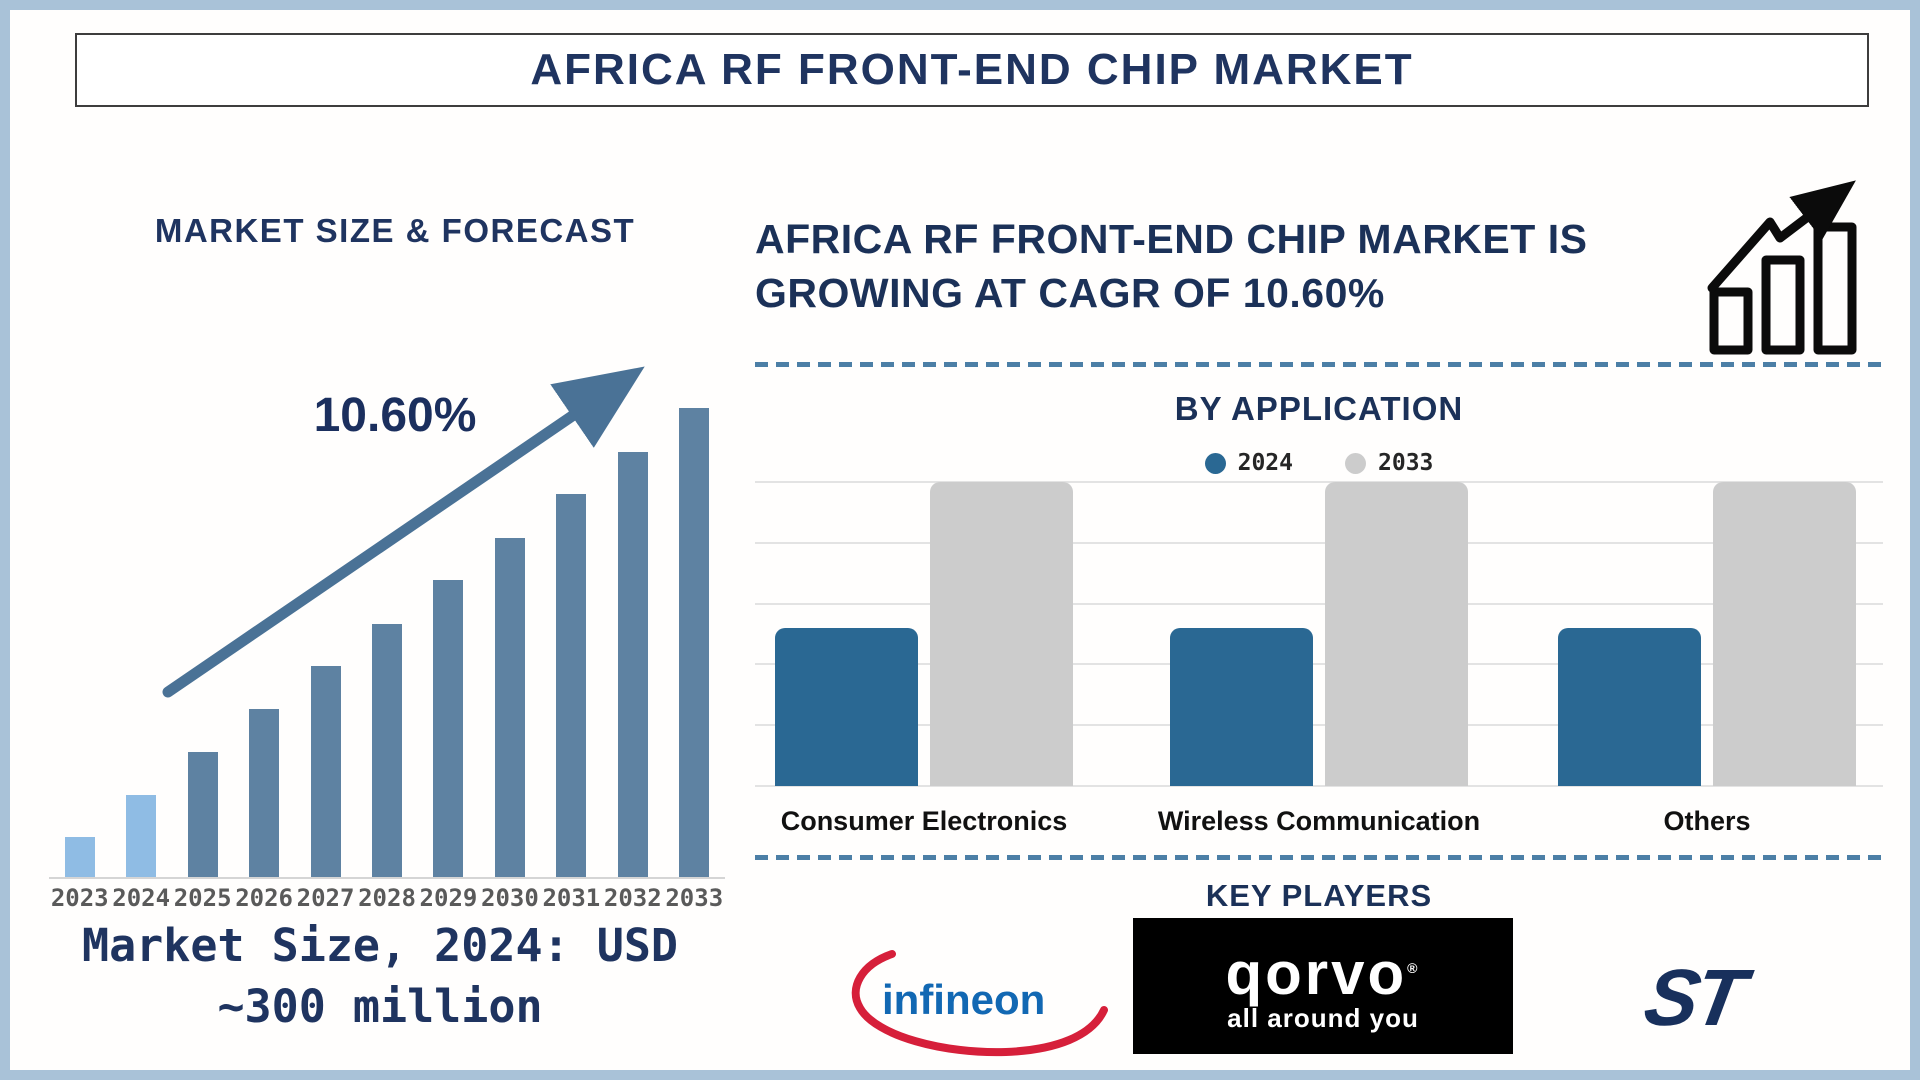 The image size is (1920, 1080). What do you see at coordinates (1406, 463) in the screenshot?
I see `legend-label-2033: 2033` at bounding box center [1406, 463].